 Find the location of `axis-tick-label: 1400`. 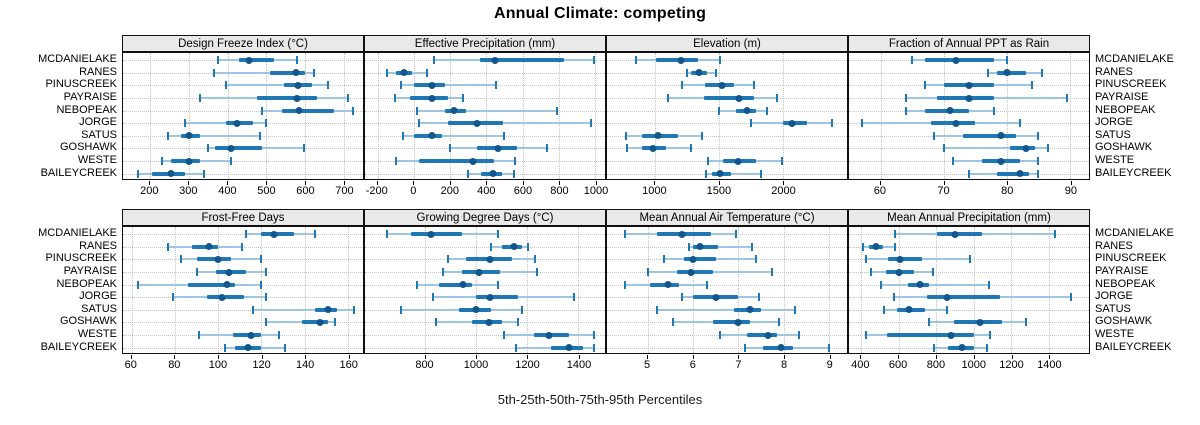

axis-tick-label: 1400 is located at coordinates (1049, 365).